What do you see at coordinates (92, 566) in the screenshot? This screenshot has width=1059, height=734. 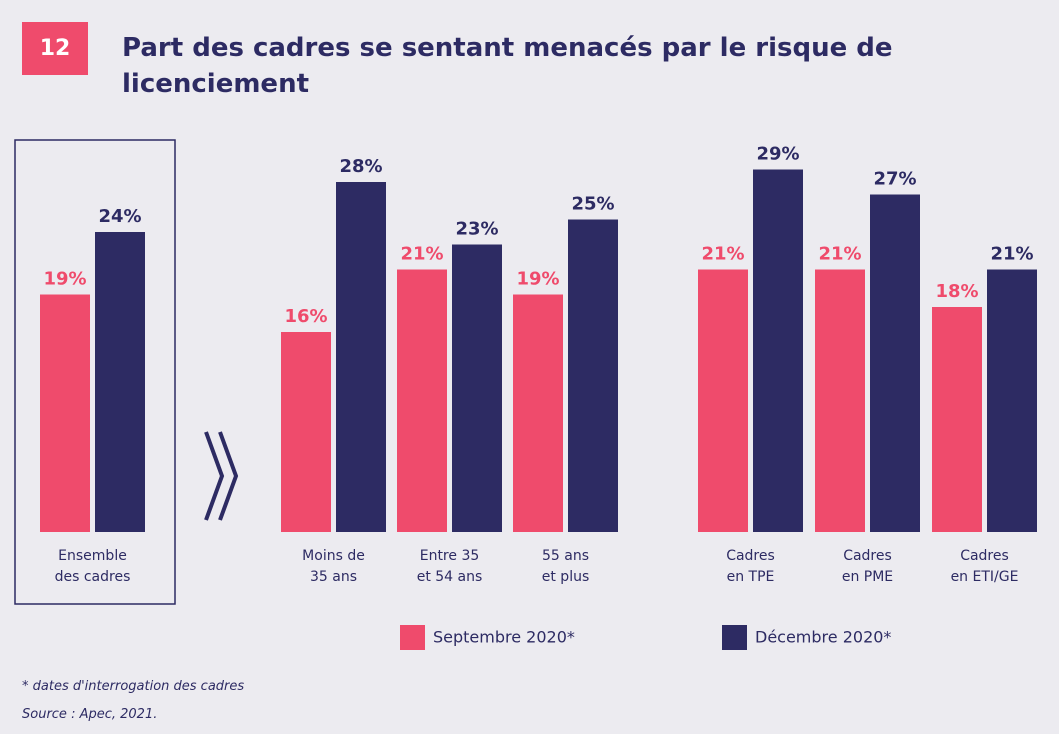 I see `category-label: Ensemble des cadres` at bounding box center [92, 566].